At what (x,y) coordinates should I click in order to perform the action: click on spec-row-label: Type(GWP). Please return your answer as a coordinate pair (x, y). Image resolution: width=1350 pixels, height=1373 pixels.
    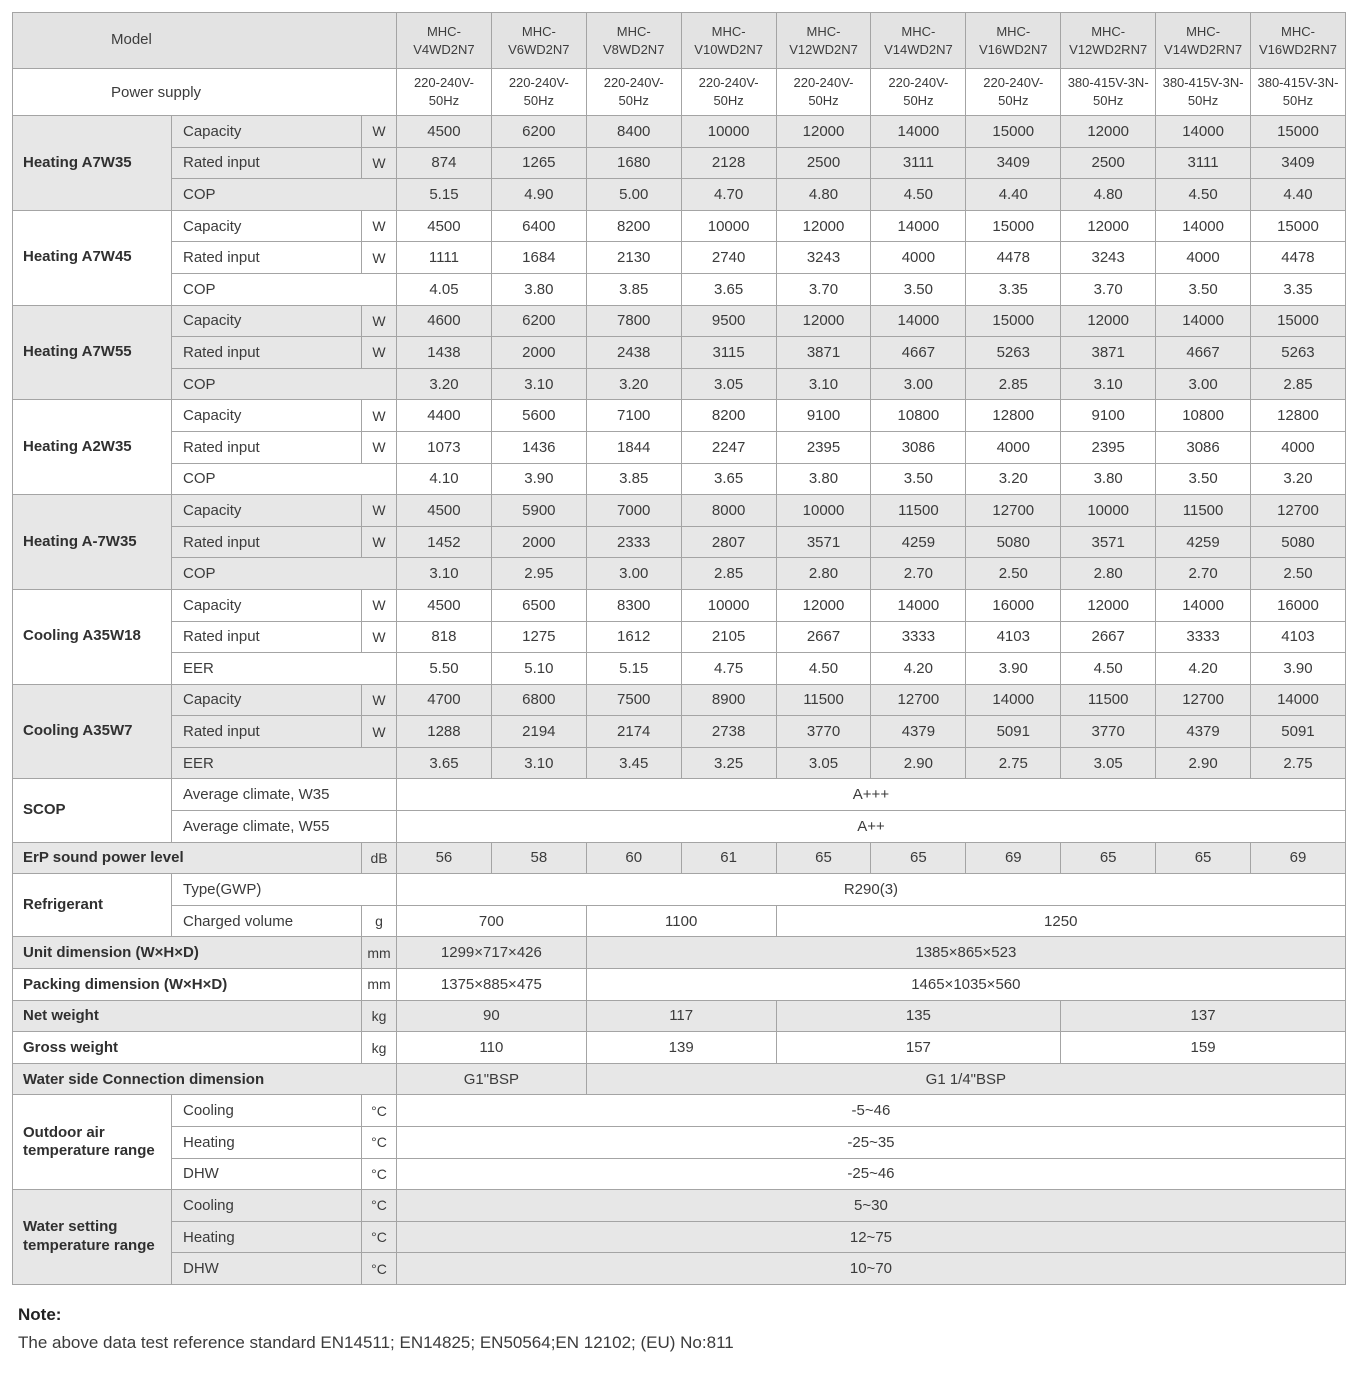
    Looking at the image, I should click on (284, 889).